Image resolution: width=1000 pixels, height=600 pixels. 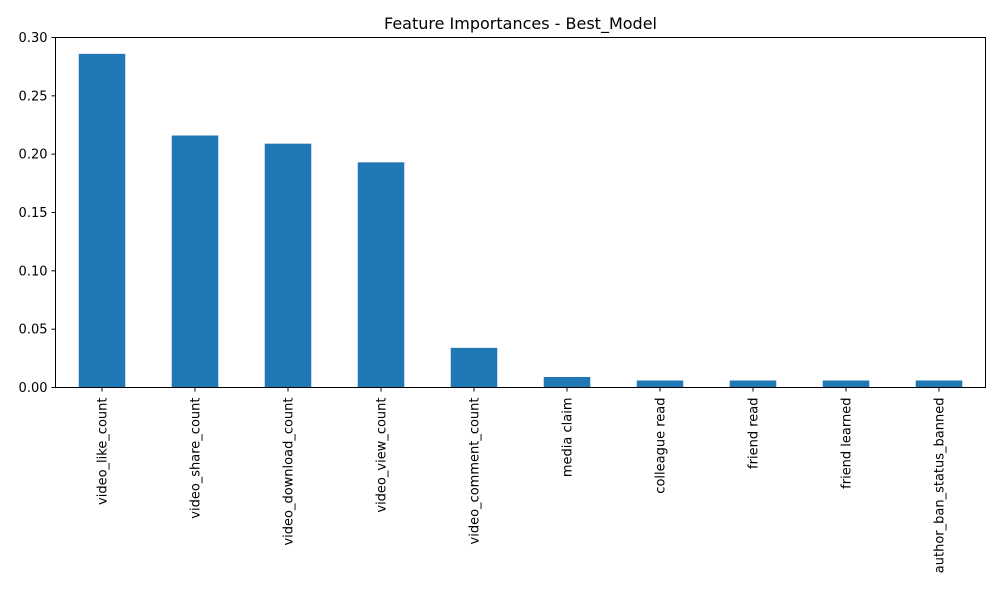 I want to click on x-tick-label: friend learned, so click(x=847, y=443).